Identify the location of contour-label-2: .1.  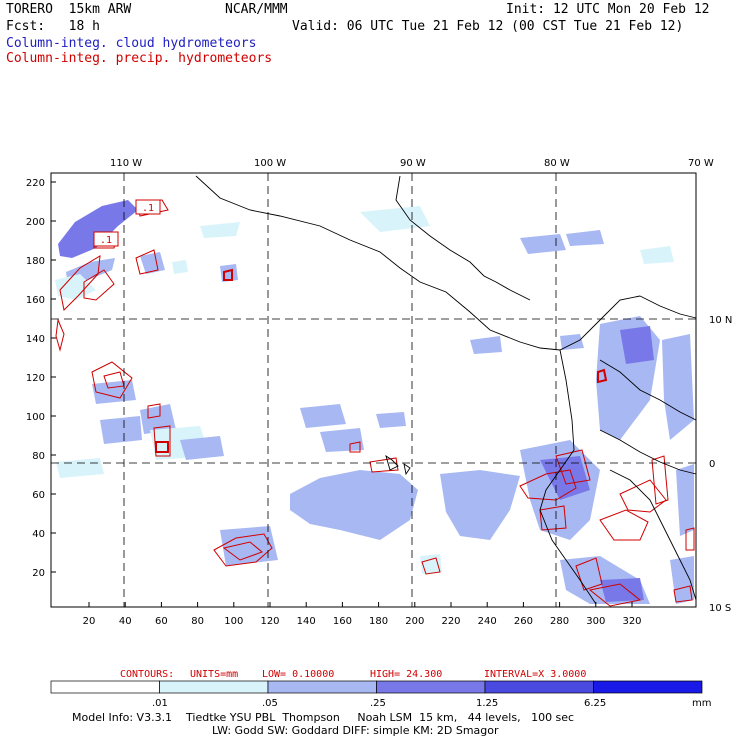
(106, 240).